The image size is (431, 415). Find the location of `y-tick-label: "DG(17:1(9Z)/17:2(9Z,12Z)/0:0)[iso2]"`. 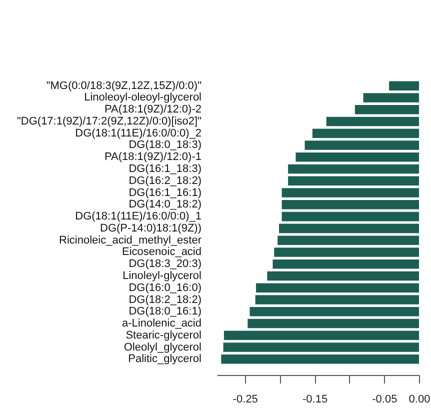

y-tick-label: "DG(17:1(9Z)/17:2(9Z,12Z)/0:0)[iso2]" is located at coordinates (109, 121).